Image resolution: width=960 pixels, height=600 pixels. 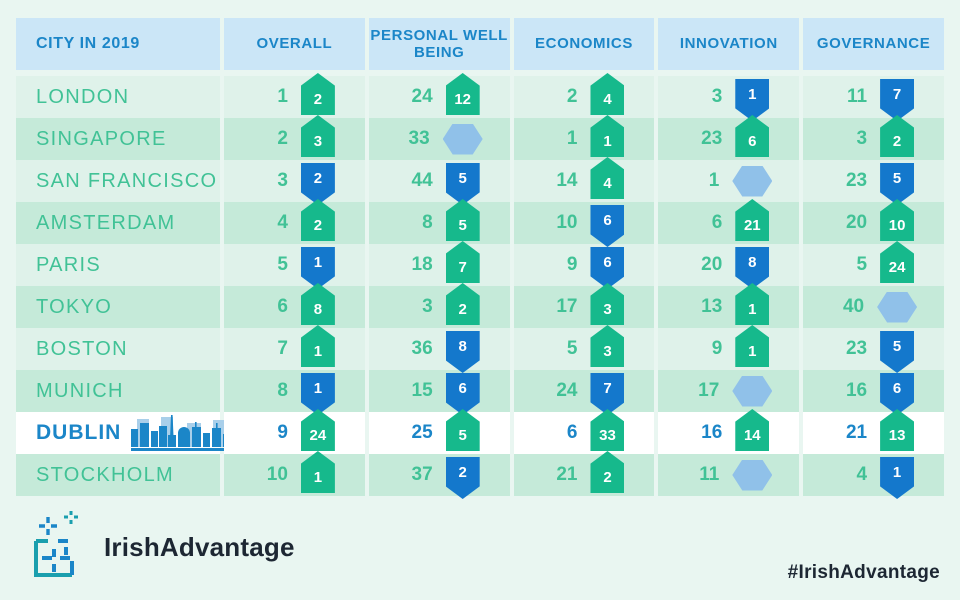 I want to click on city-cell: PARIS, so click(x=118, y=265).